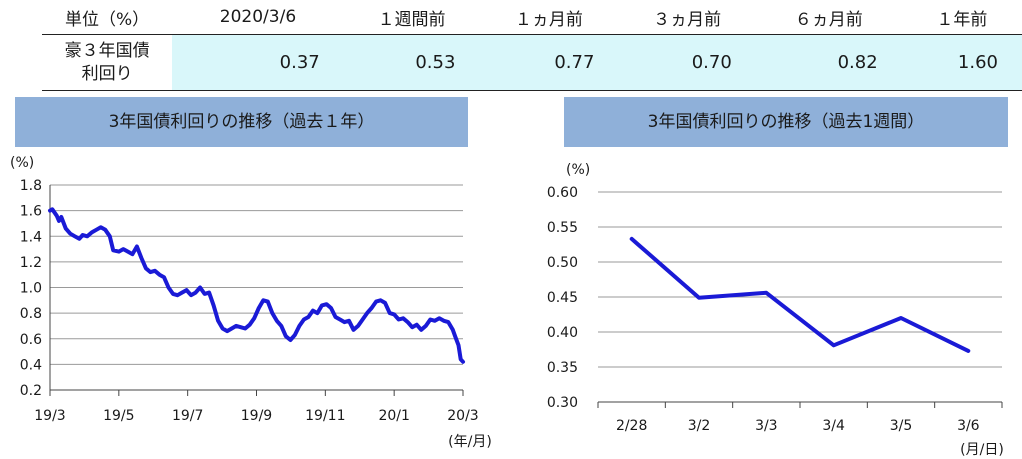  Describe the element at coordinates (901, 426) in the screenshot. I see `x-tick-label: 3/5` at that location.